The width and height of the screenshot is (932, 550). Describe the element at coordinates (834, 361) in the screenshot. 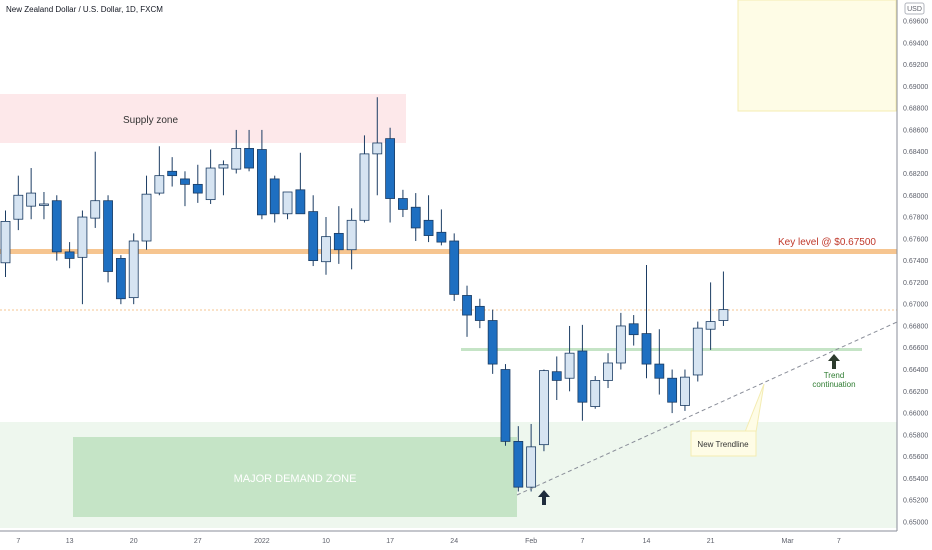

I see `trend-continuation-arrow-icon` at that location.